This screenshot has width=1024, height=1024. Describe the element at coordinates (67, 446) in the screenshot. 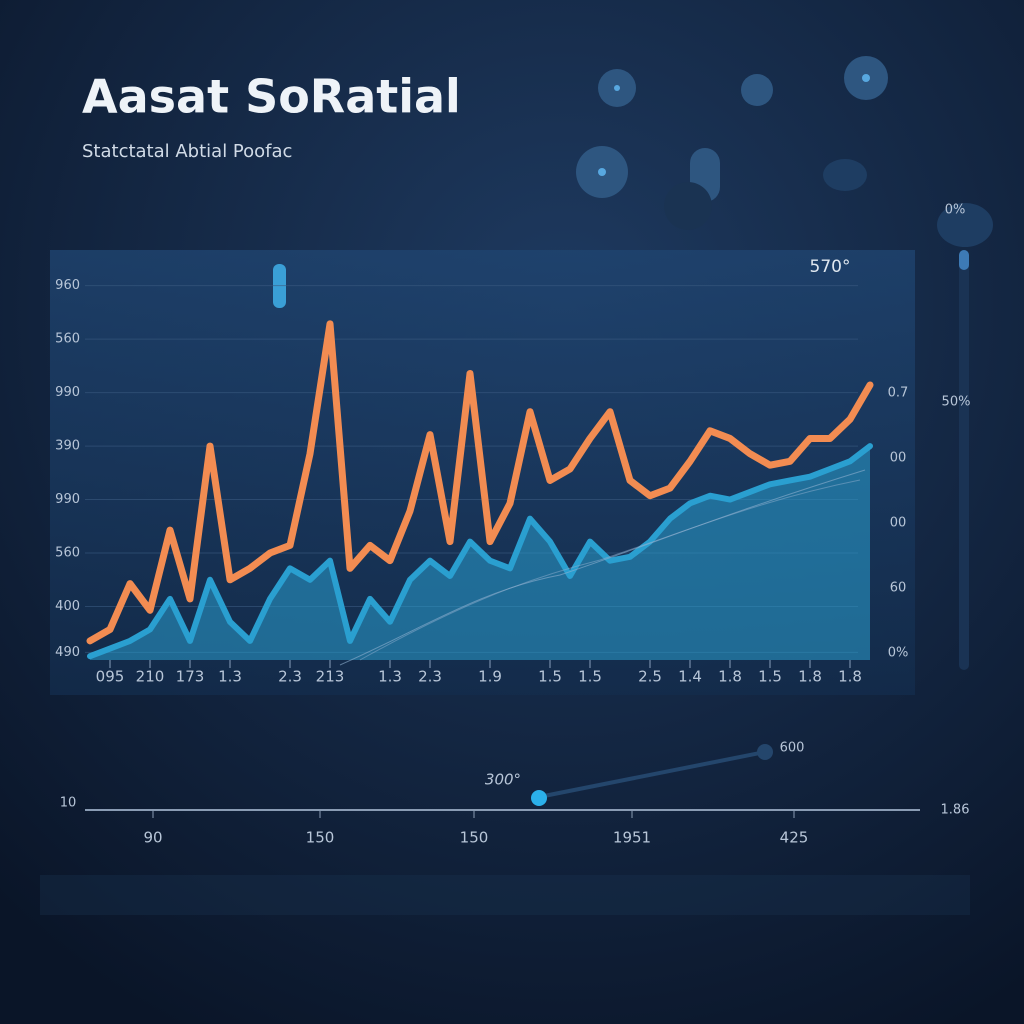

I see `y-tick-label: 390` at that location.